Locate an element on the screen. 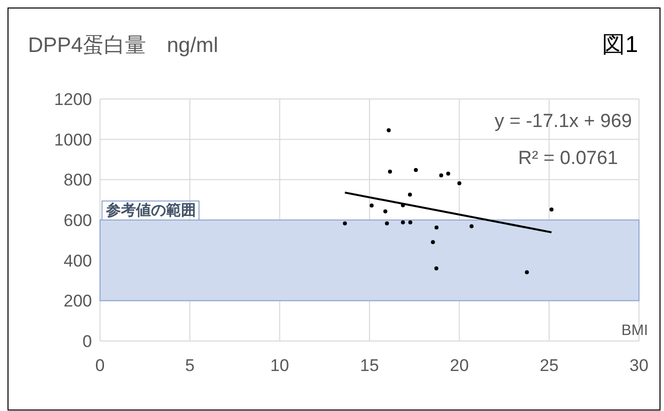 This screenshot has height=411, width=664. y-tick-label: 1000 is located at coordinates (73, 140).